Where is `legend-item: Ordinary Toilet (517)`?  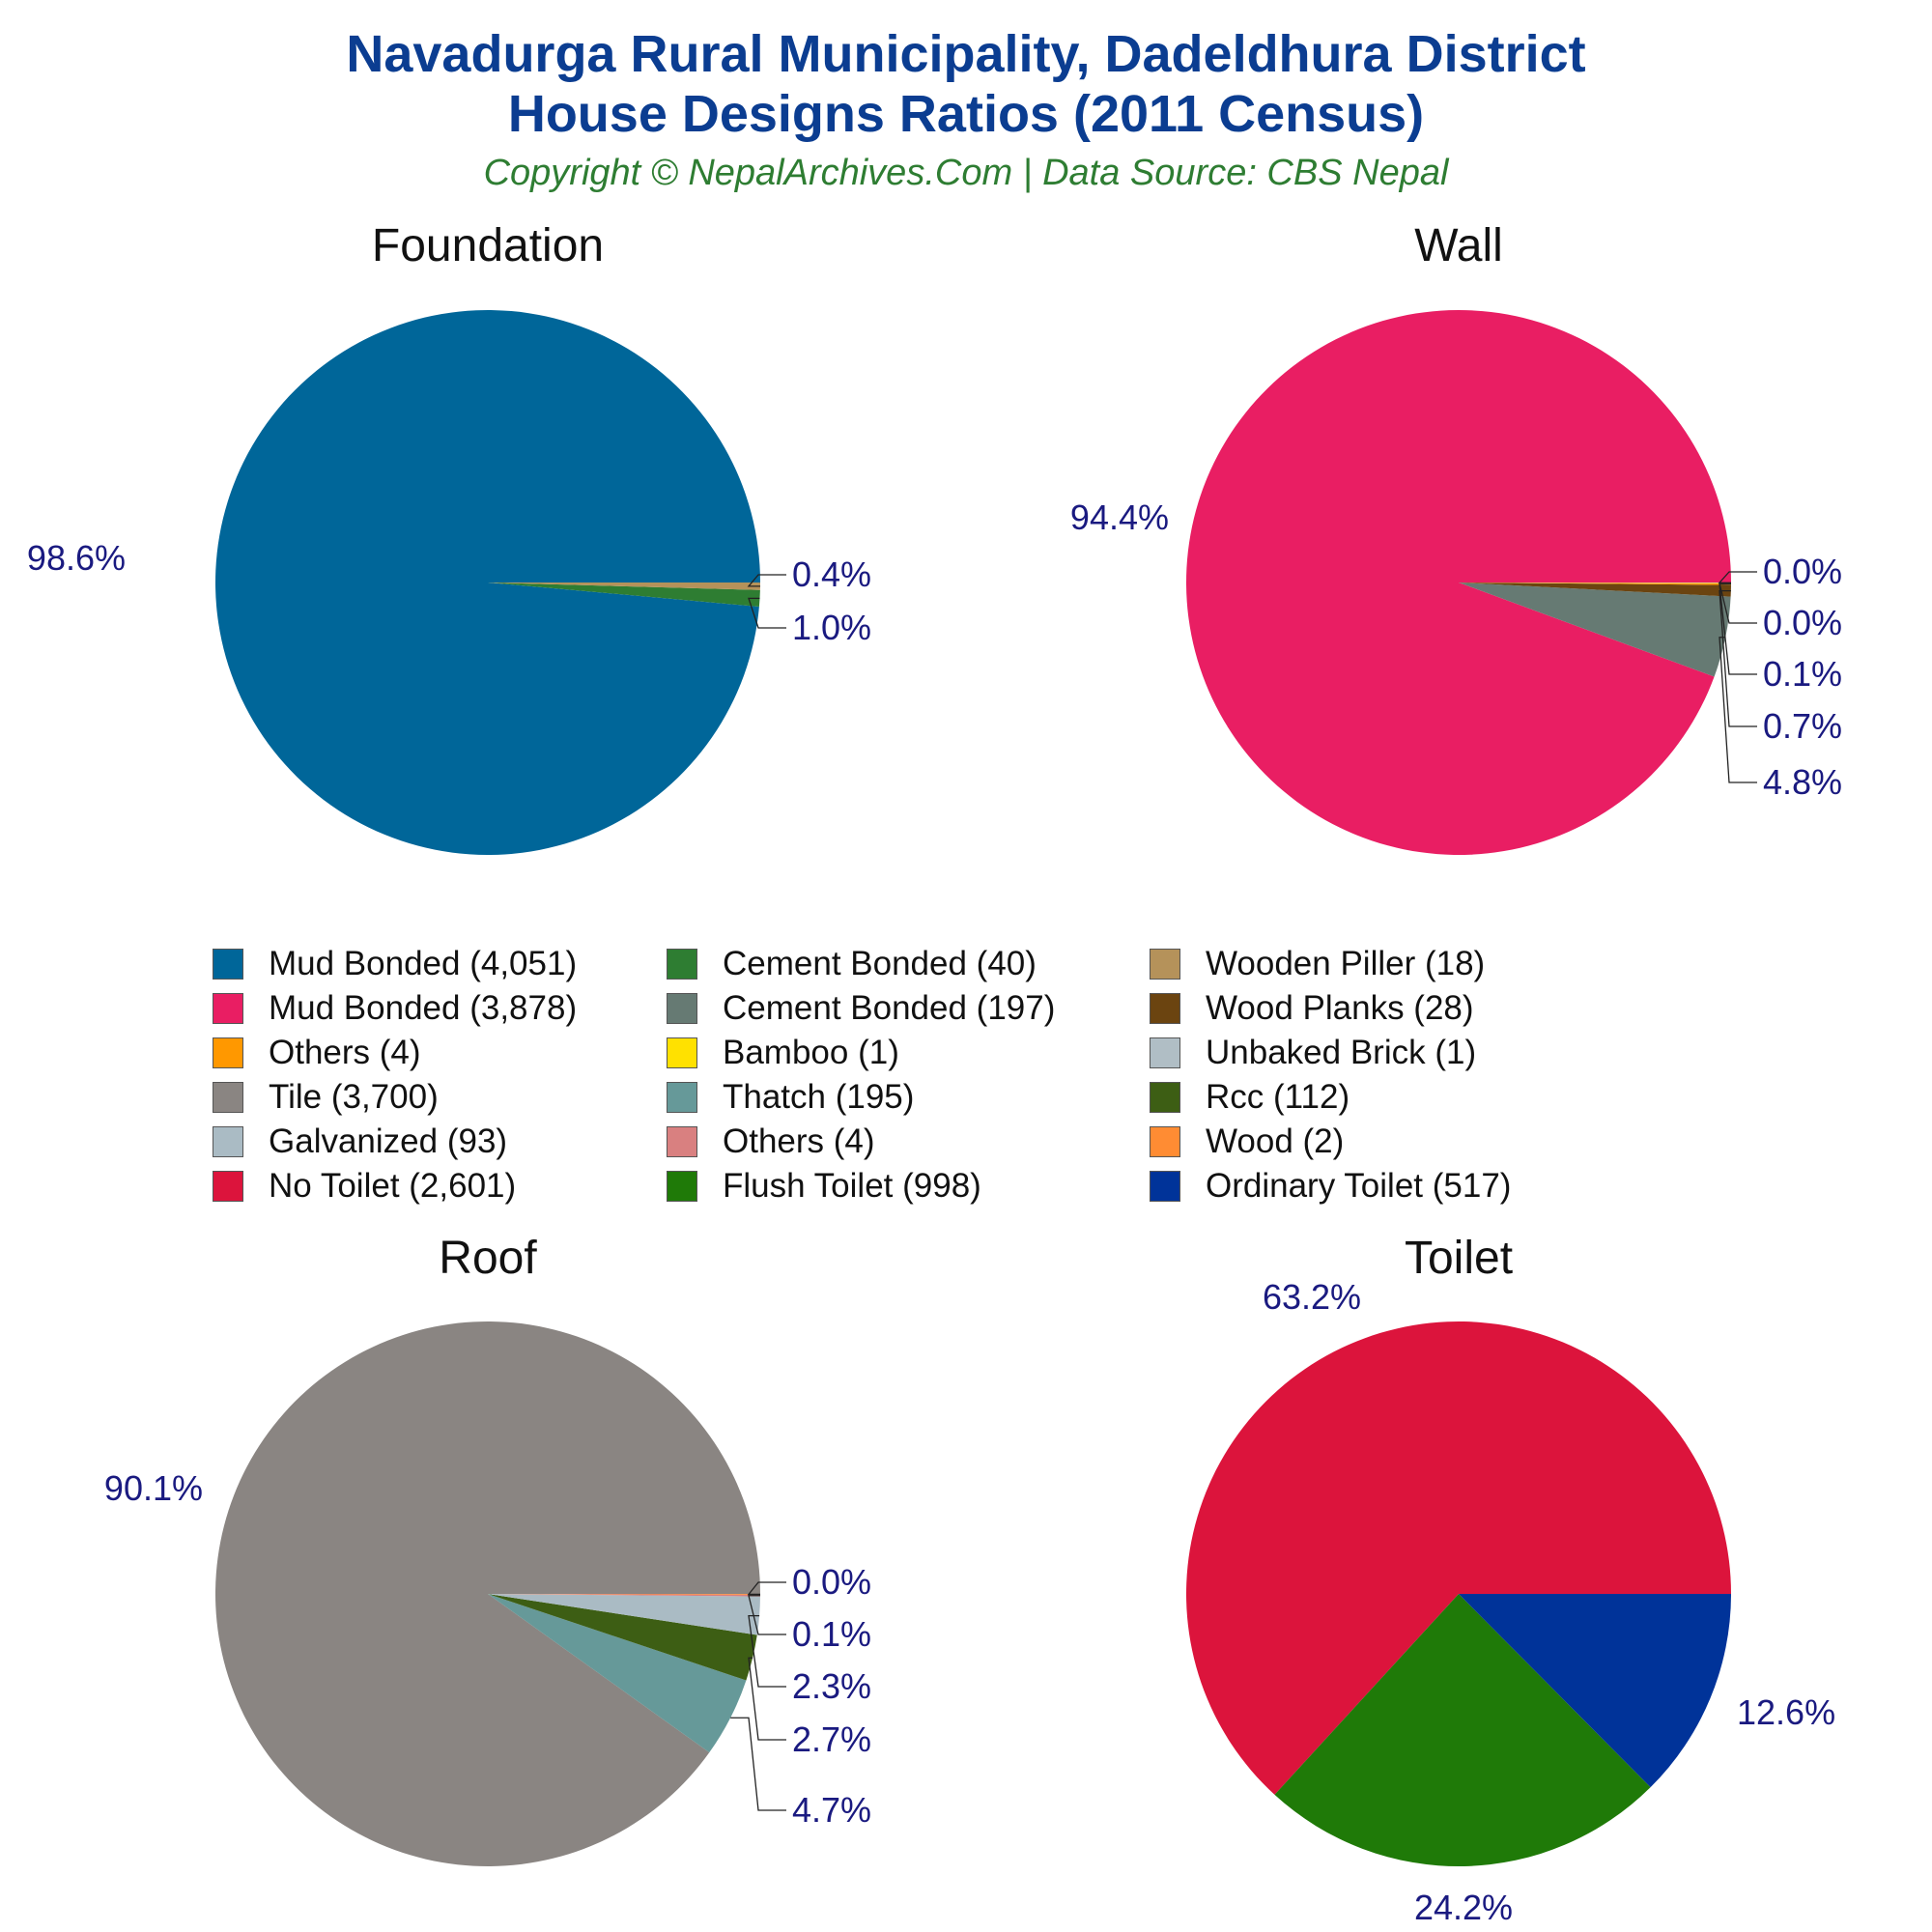 legend-item: Ordinary Toilet (517) is located at coordinates (1434, 1186).